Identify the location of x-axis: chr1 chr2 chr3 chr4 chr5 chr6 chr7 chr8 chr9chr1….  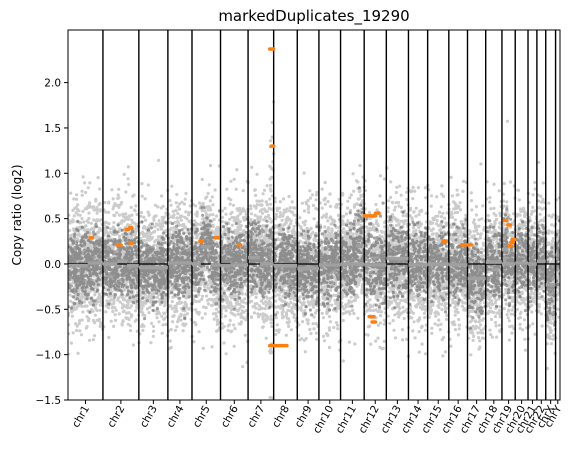
(317, 418).